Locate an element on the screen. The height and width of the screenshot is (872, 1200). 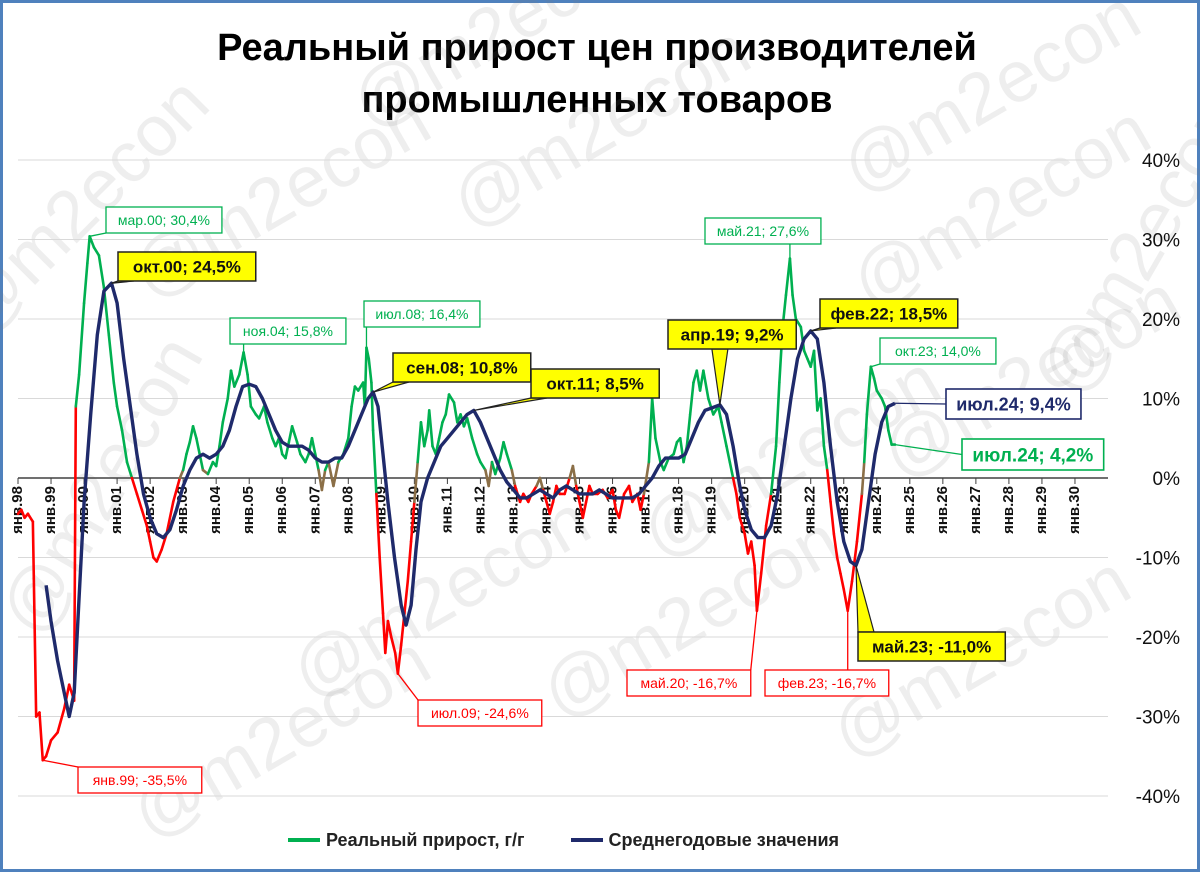
callout-label: май.21; 27,6% is located at coordinates (763, 231).